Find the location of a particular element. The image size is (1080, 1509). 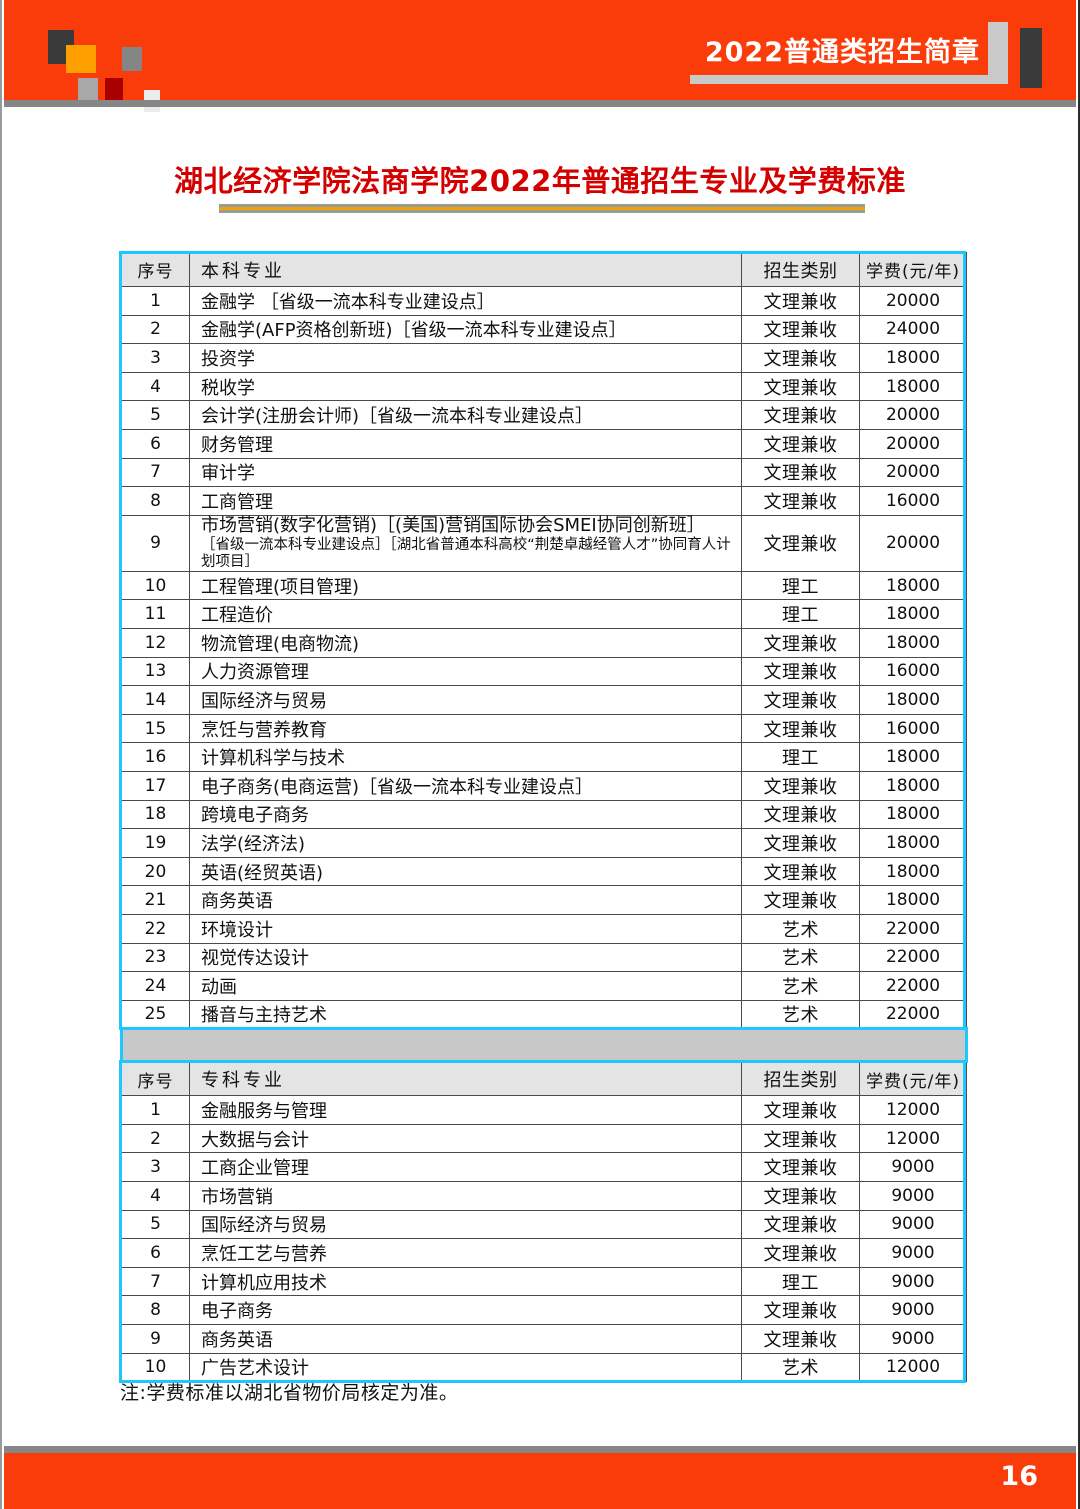

table-row: 20 英语(经贸英语) 文理兼收 18000 is located at coordinates (544, 871).